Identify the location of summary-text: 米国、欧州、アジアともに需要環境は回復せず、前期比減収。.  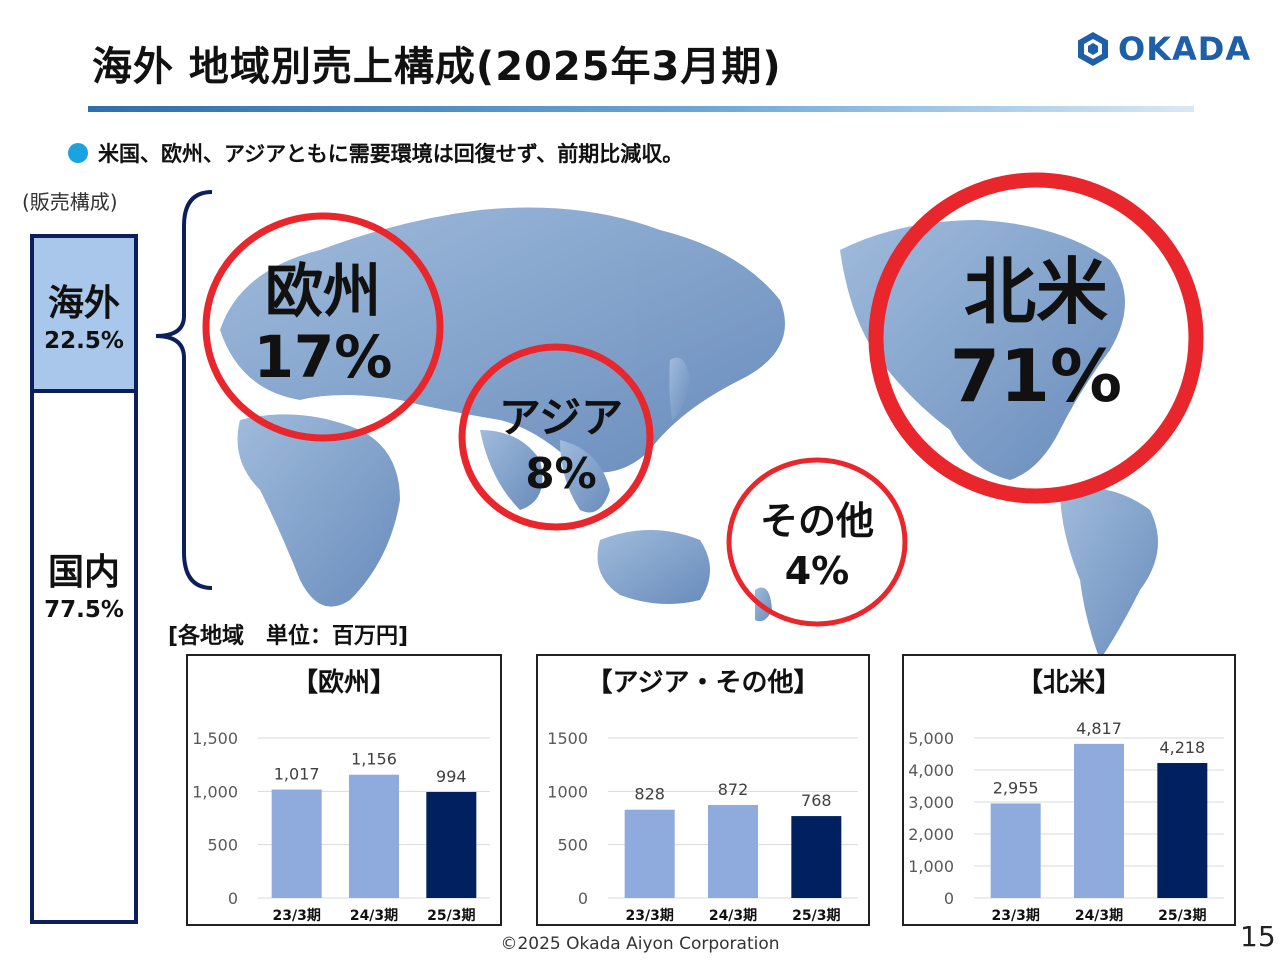
(391, 154).